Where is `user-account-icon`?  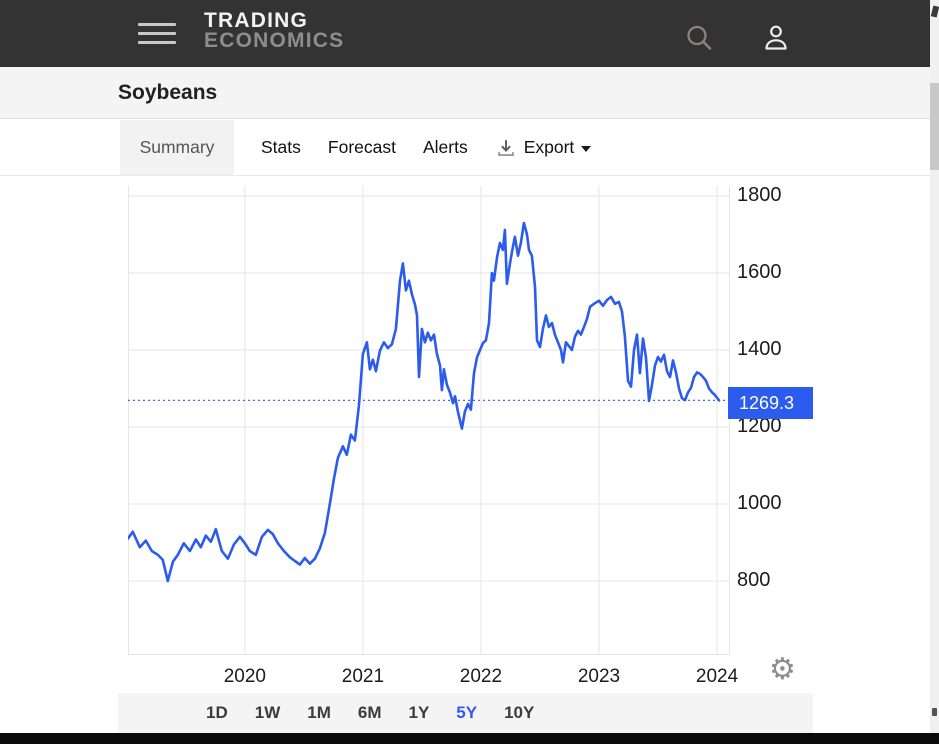
user-account-icon is located at coordinates (776, 38).